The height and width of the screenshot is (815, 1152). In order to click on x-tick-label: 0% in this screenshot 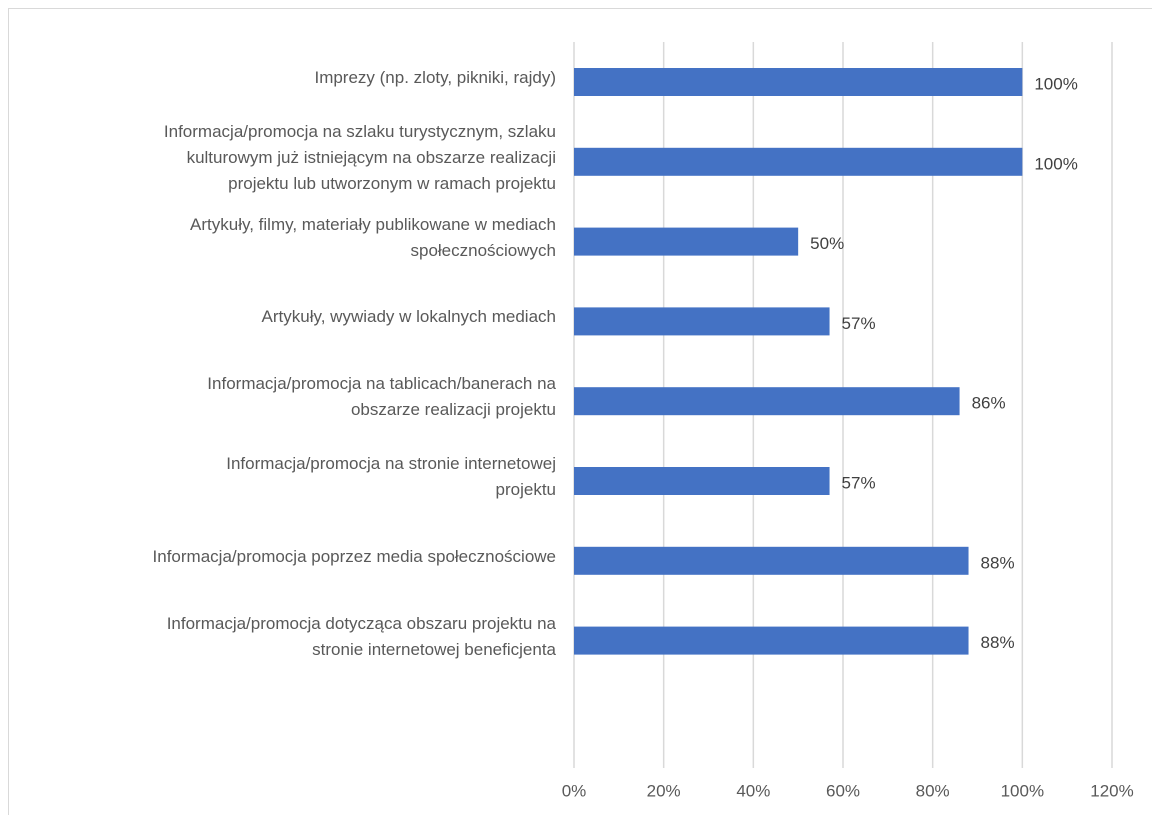, I will do `click(574, 790)`.